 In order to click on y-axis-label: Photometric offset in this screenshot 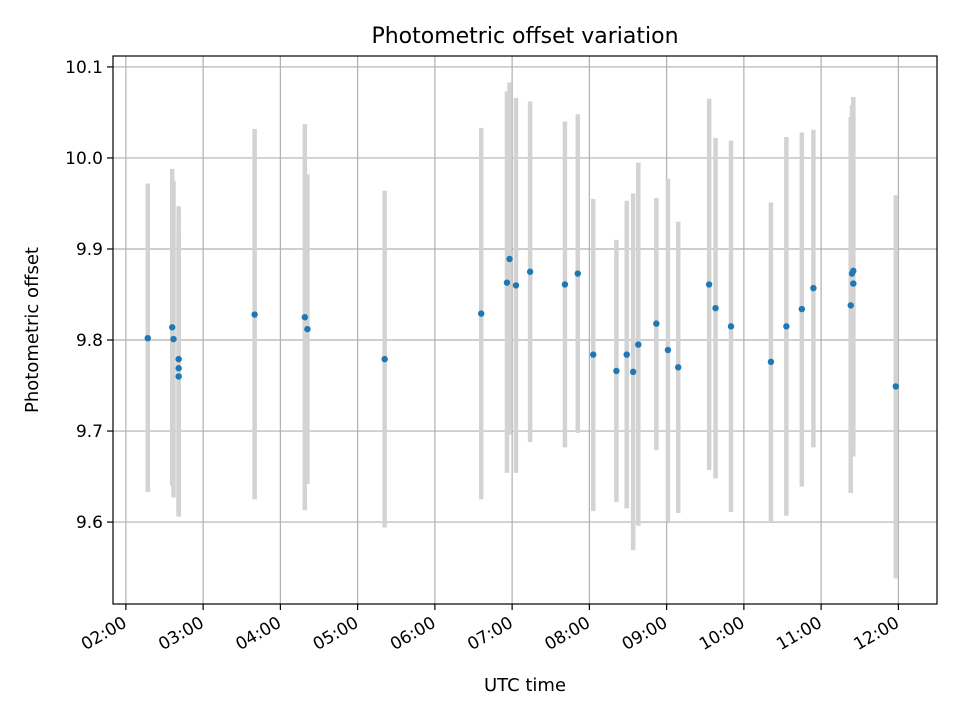, I will do `click(32, 330)`.